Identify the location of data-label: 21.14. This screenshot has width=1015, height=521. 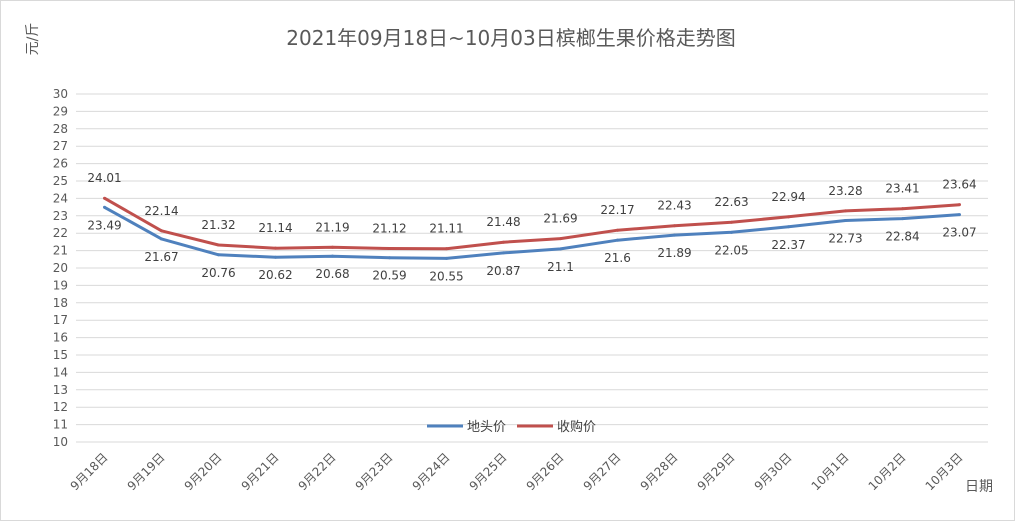
(275, 228).